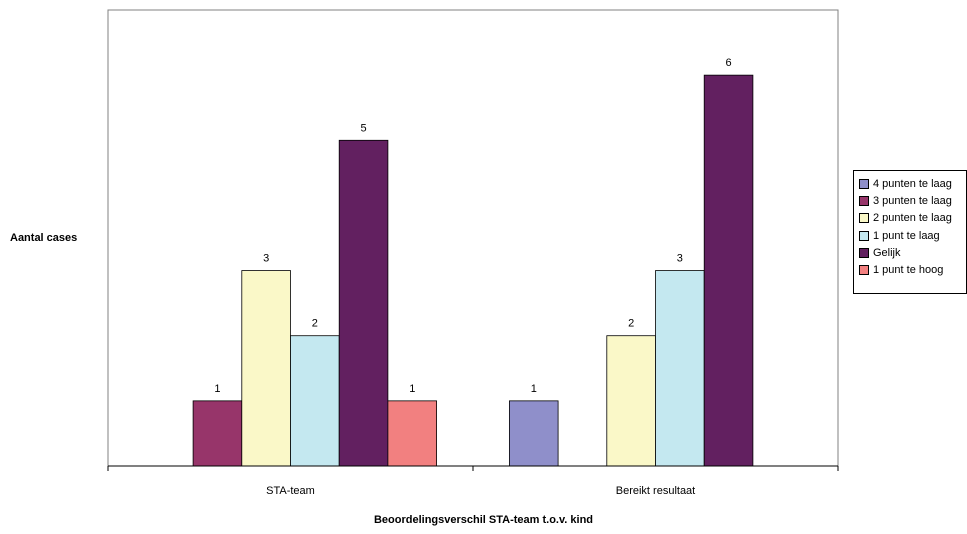 Image resolution: width=967 pixels, height=534 pixels. What do you see at coordinates (44, 238) in the screenshot?
I see `y-axis-title: Aantal cases` at bounding box center [44, 238].